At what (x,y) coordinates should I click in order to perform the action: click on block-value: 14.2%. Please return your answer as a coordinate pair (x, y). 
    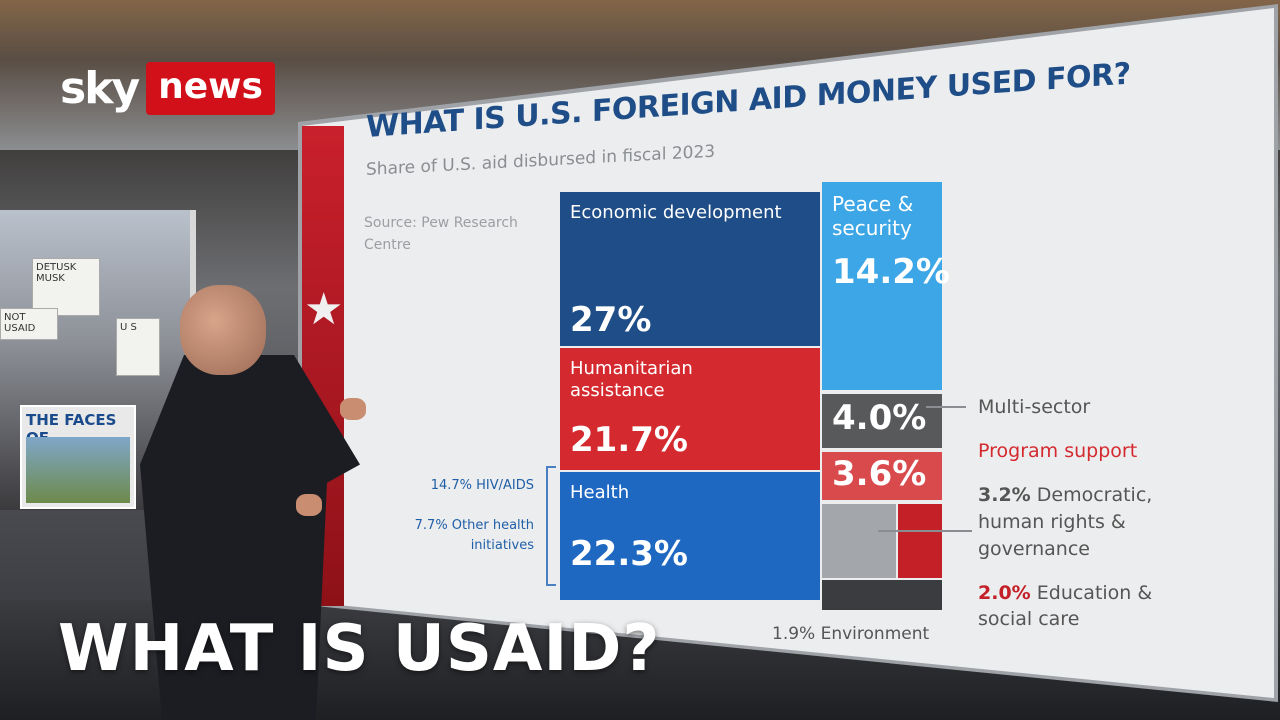
    Looking at the image, I should click on (891, 272).